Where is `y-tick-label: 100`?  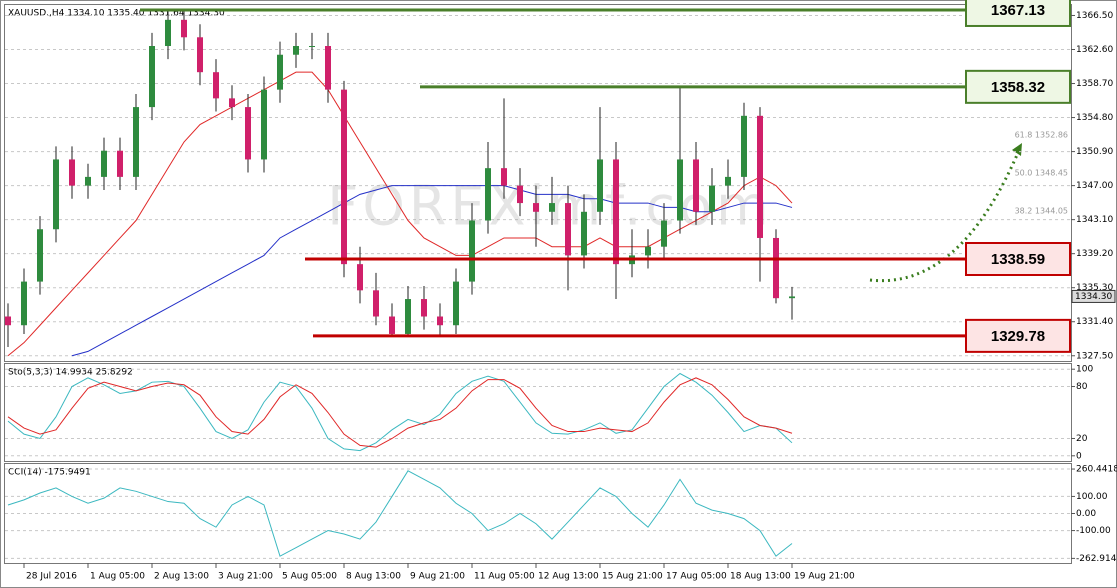 y-tick-label: 100 is located at coordinates (1084, 370).